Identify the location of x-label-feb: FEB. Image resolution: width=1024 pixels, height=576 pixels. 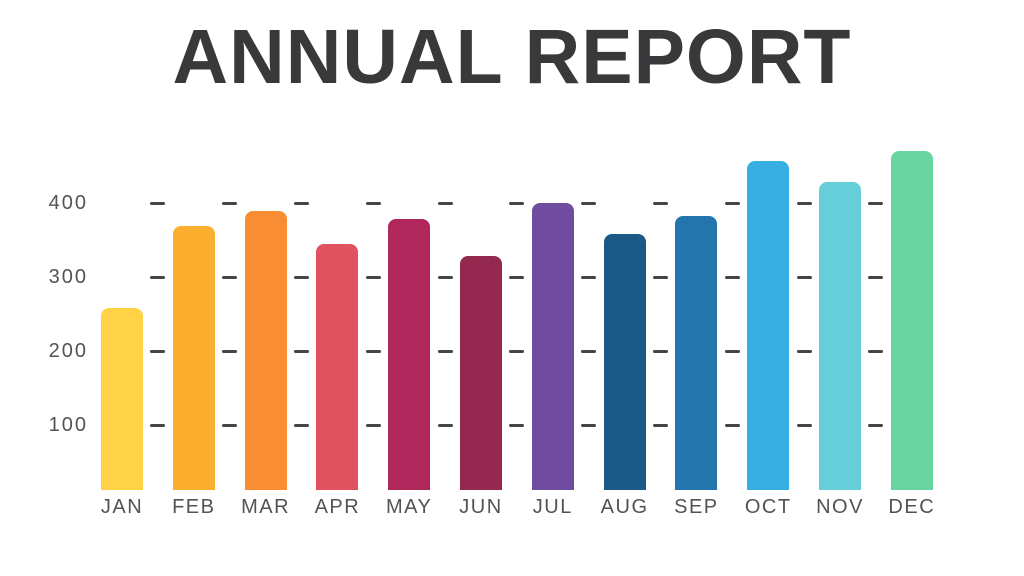
(194, 507).